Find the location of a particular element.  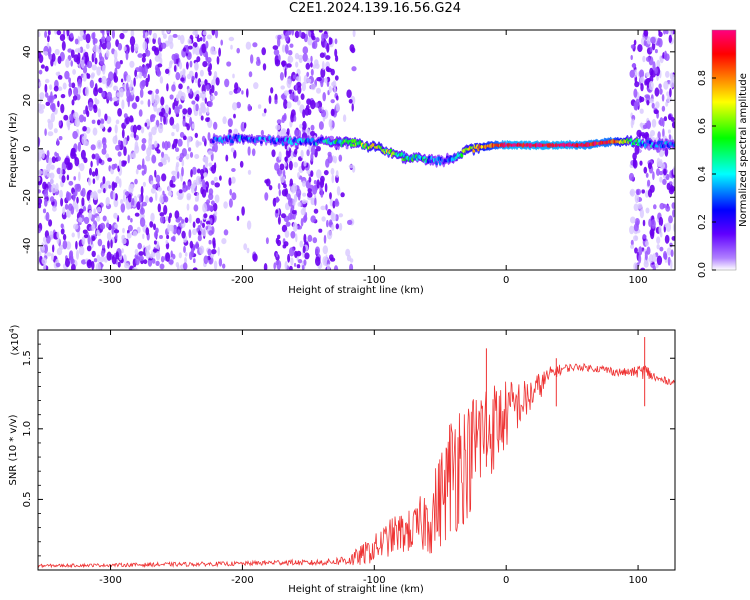

x-tick-label: -200 is located at coordinates (242, 580).